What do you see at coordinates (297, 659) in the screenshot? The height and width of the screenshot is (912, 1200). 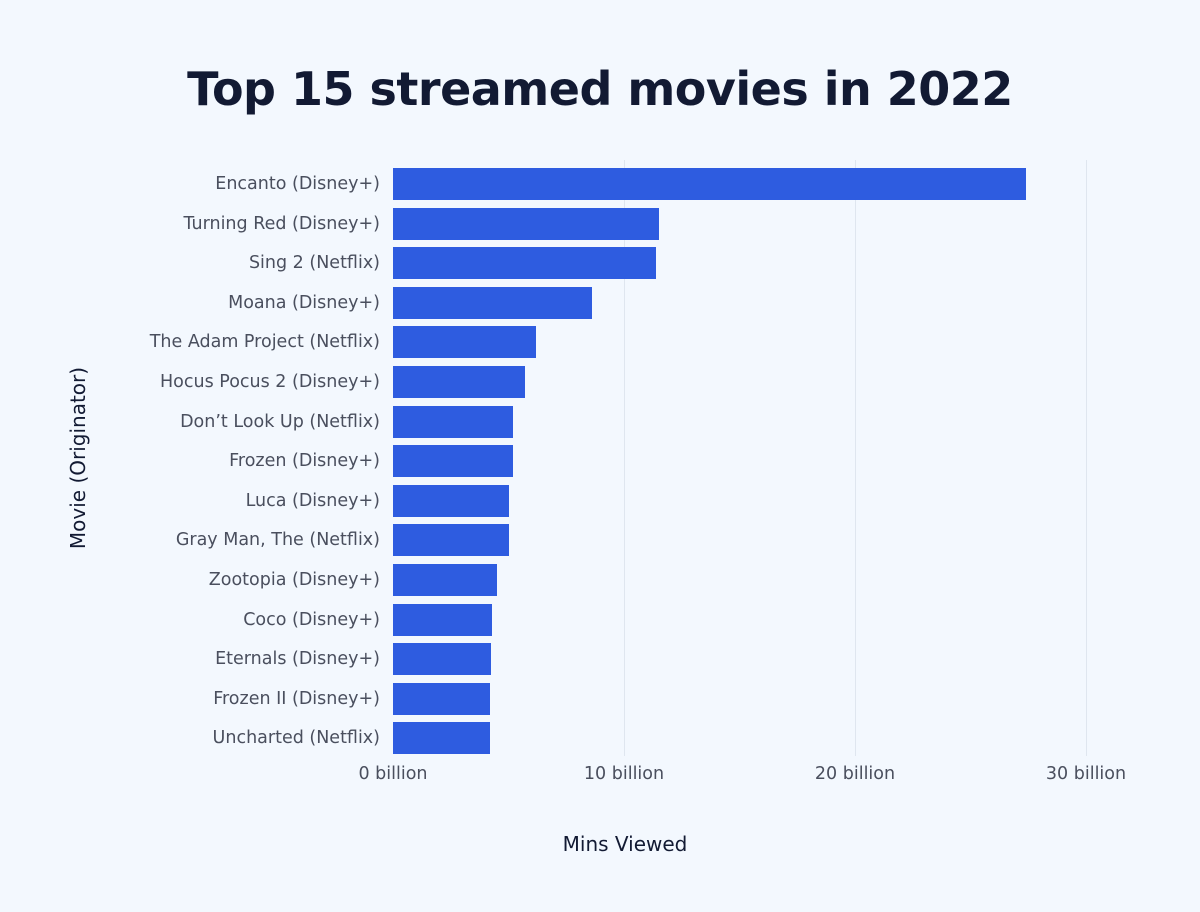 I see `category-label: Eternals (Disney+)` at bounding box center [297, 659].